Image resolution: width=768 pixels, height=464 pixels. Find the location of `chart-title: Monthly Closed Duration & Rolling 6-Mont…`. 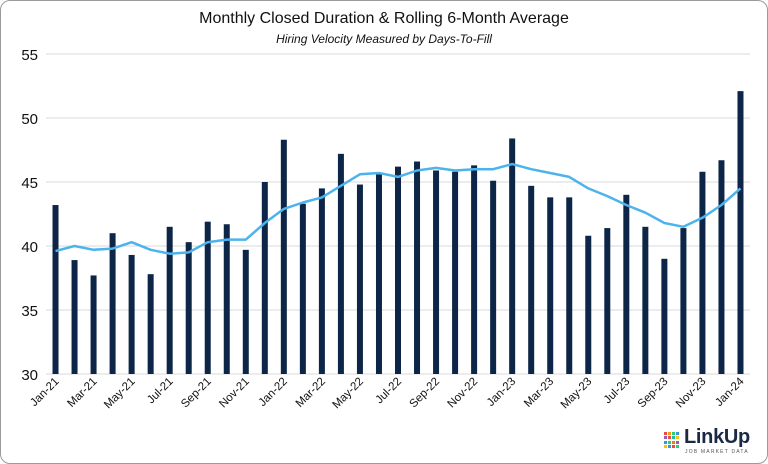

chart-title: Monthly Closed Duration & Rolling 6-Mont… is located at coordinates (384, 18).